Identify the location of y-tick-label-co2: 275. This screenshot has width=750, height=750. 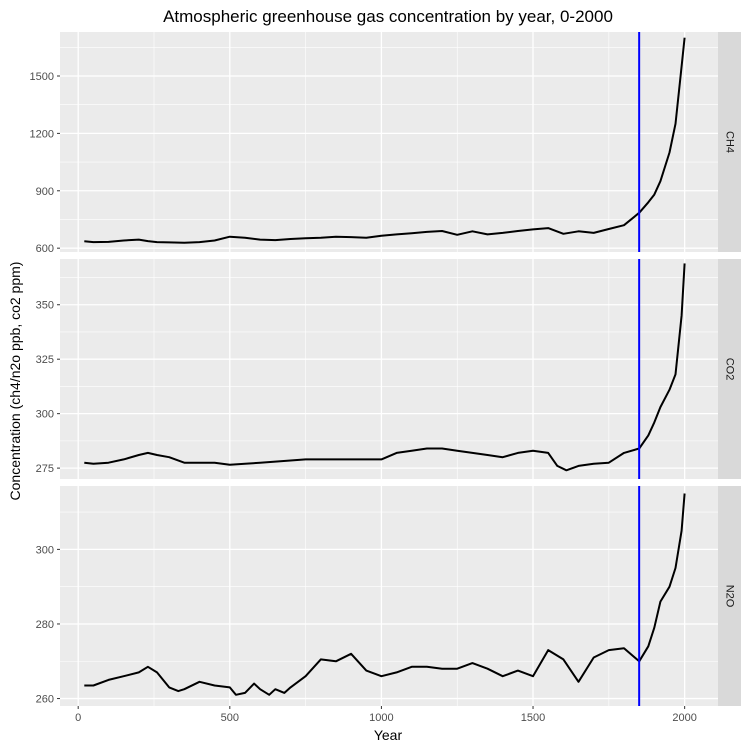
(45, 469).